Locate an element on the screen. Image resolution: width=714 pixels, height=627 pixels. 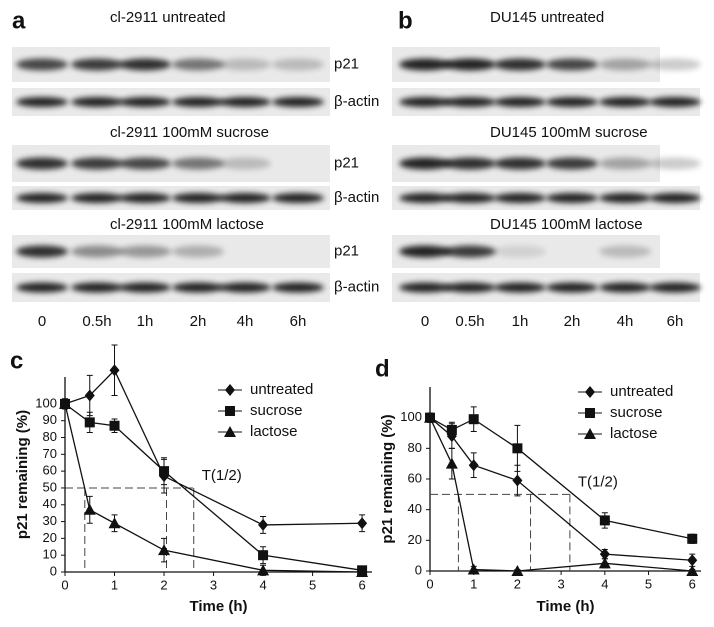
blot-title: cl-2911 100mM lactose is located at coordinates (187, 224).